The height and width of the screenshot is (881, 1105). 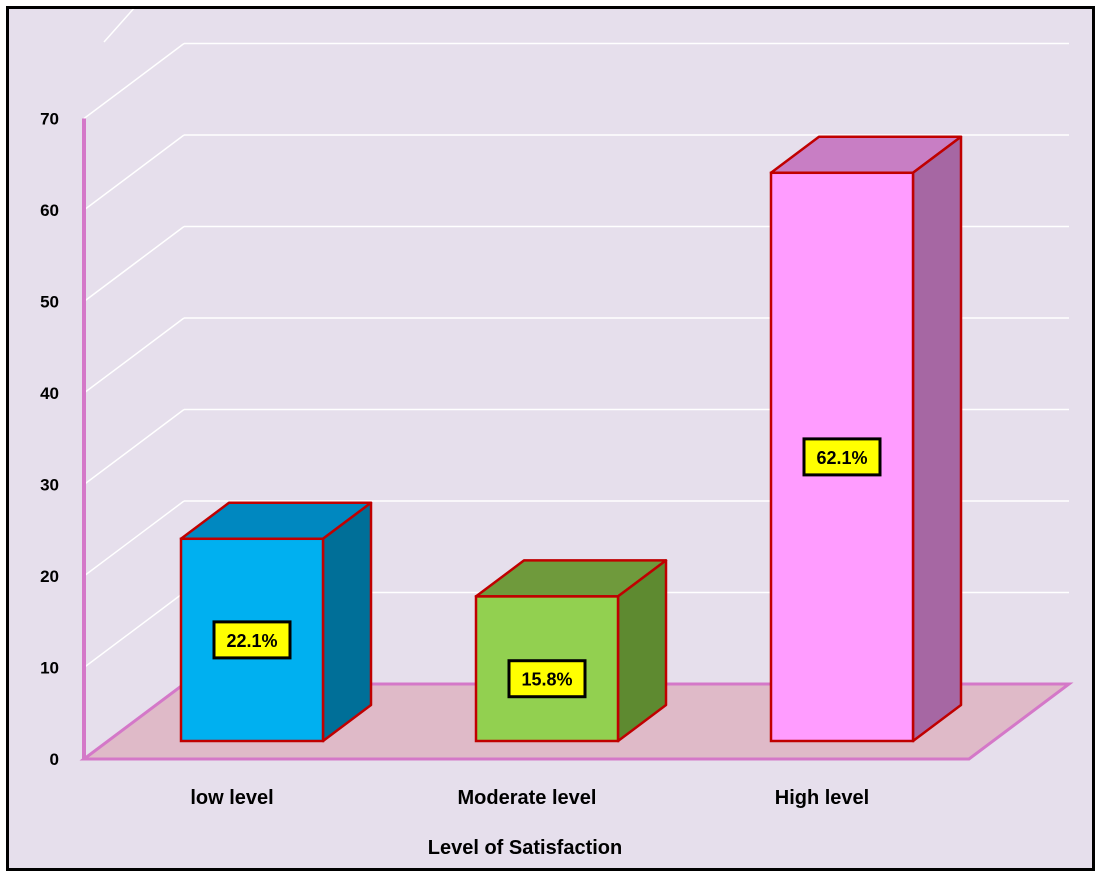 What do you see at coordinates (822, 798) in the screenshot?
I see `x-tick-label: High level` at bounding box center [822, 798].